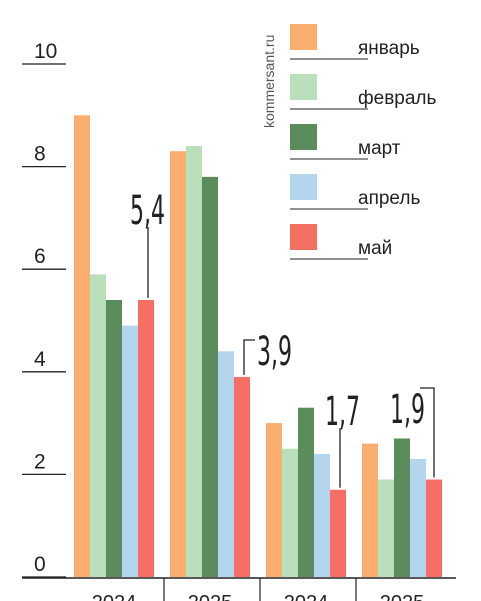 The width and height of the screenshot is (481, 601). Describe the element at coordinates (44, 309) in the screenshot. I see `y-axis: 0 2 4 6 8 10` at that location.